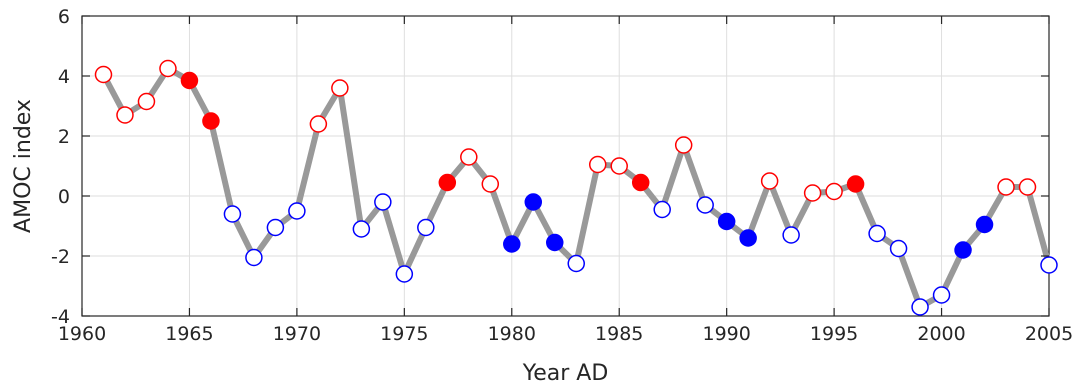  What do you see at coordinates (60, 257) in the screenshot?
I see `y-tick-label: -2` at bounding box center [60, 257].